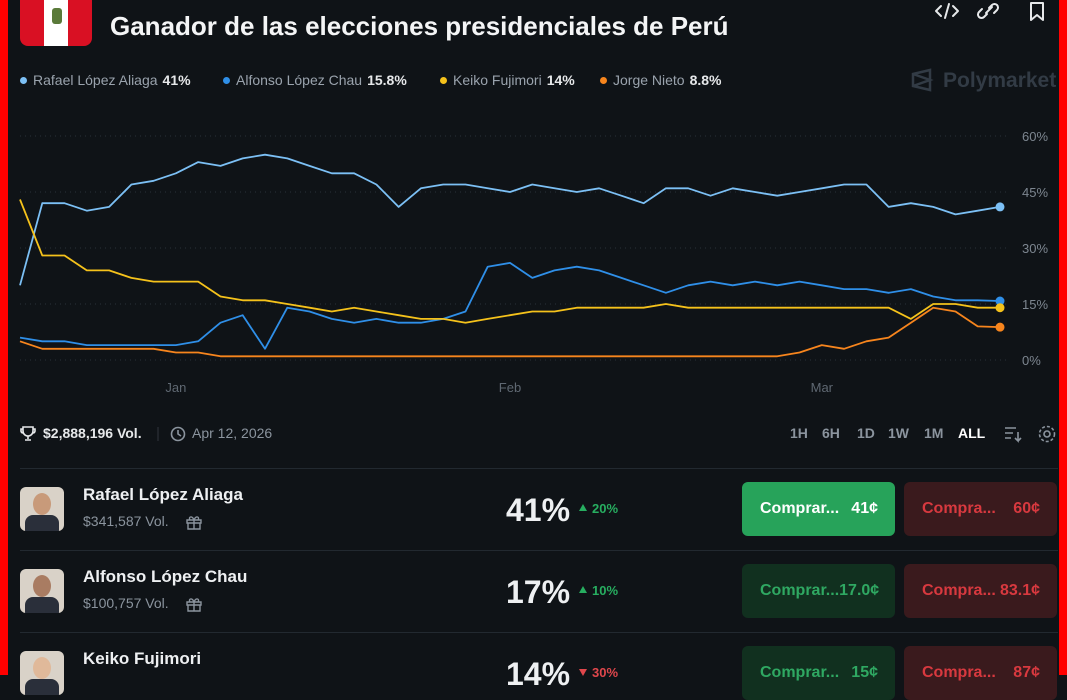 Image resolution: width=1067 pixels, height=700 pixels. I want to click on settings-icon, so click(1047, 434).